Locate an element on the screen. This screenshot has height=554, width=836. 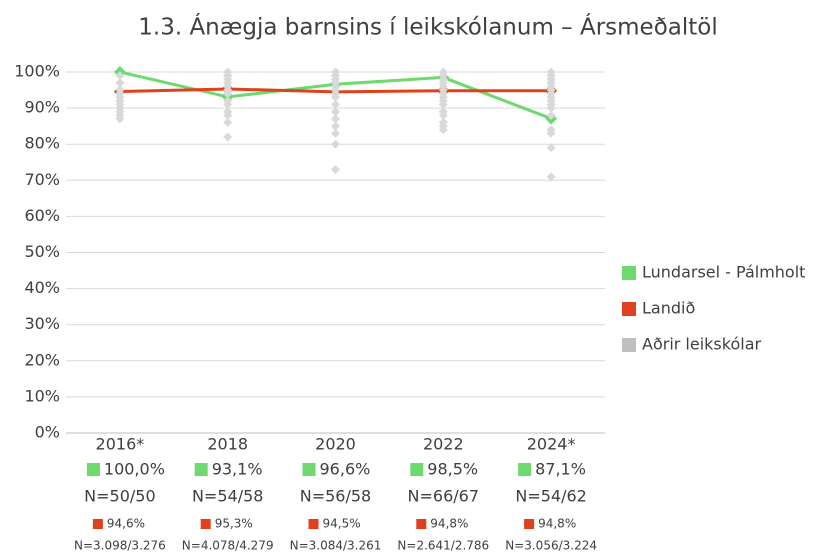
n-label: N=54/58 is located at coordinates (227, 496).